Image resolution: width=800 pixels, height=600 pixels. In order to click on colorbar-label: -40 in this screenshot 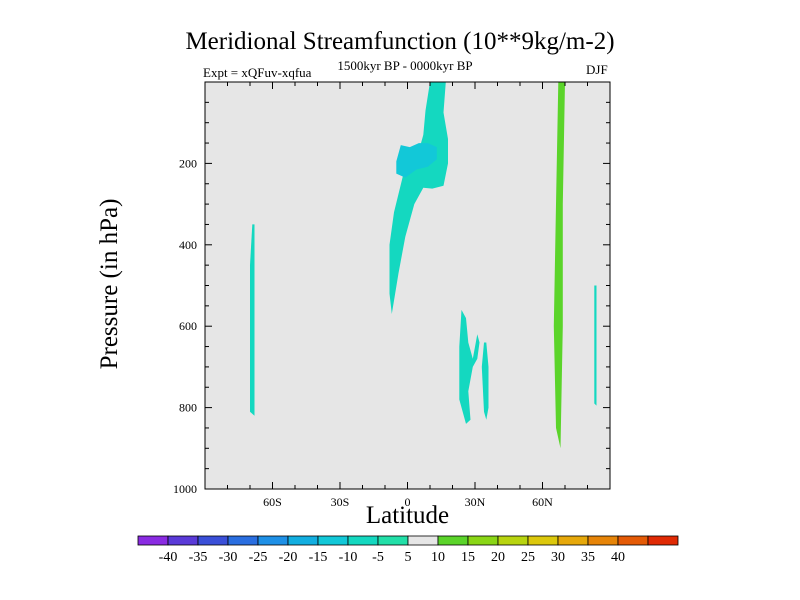, I will do `click(168, 557)`.